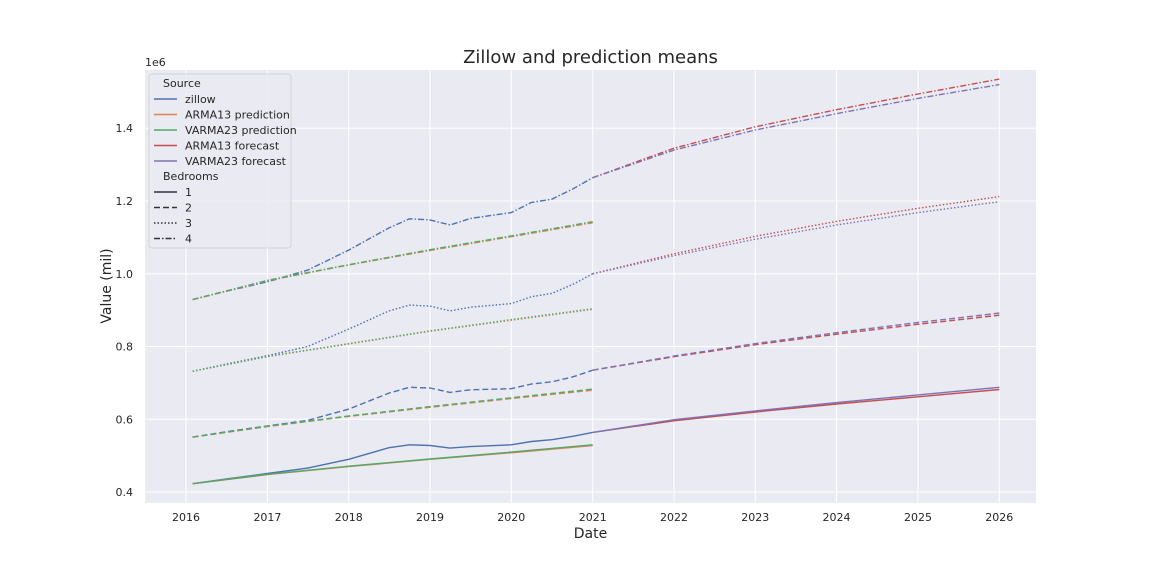 The image size is (1152, 576). Describe the element at coordinates (392, 413) in the screenshot. I see `series-line-varma23-prediction-2br` at that location.